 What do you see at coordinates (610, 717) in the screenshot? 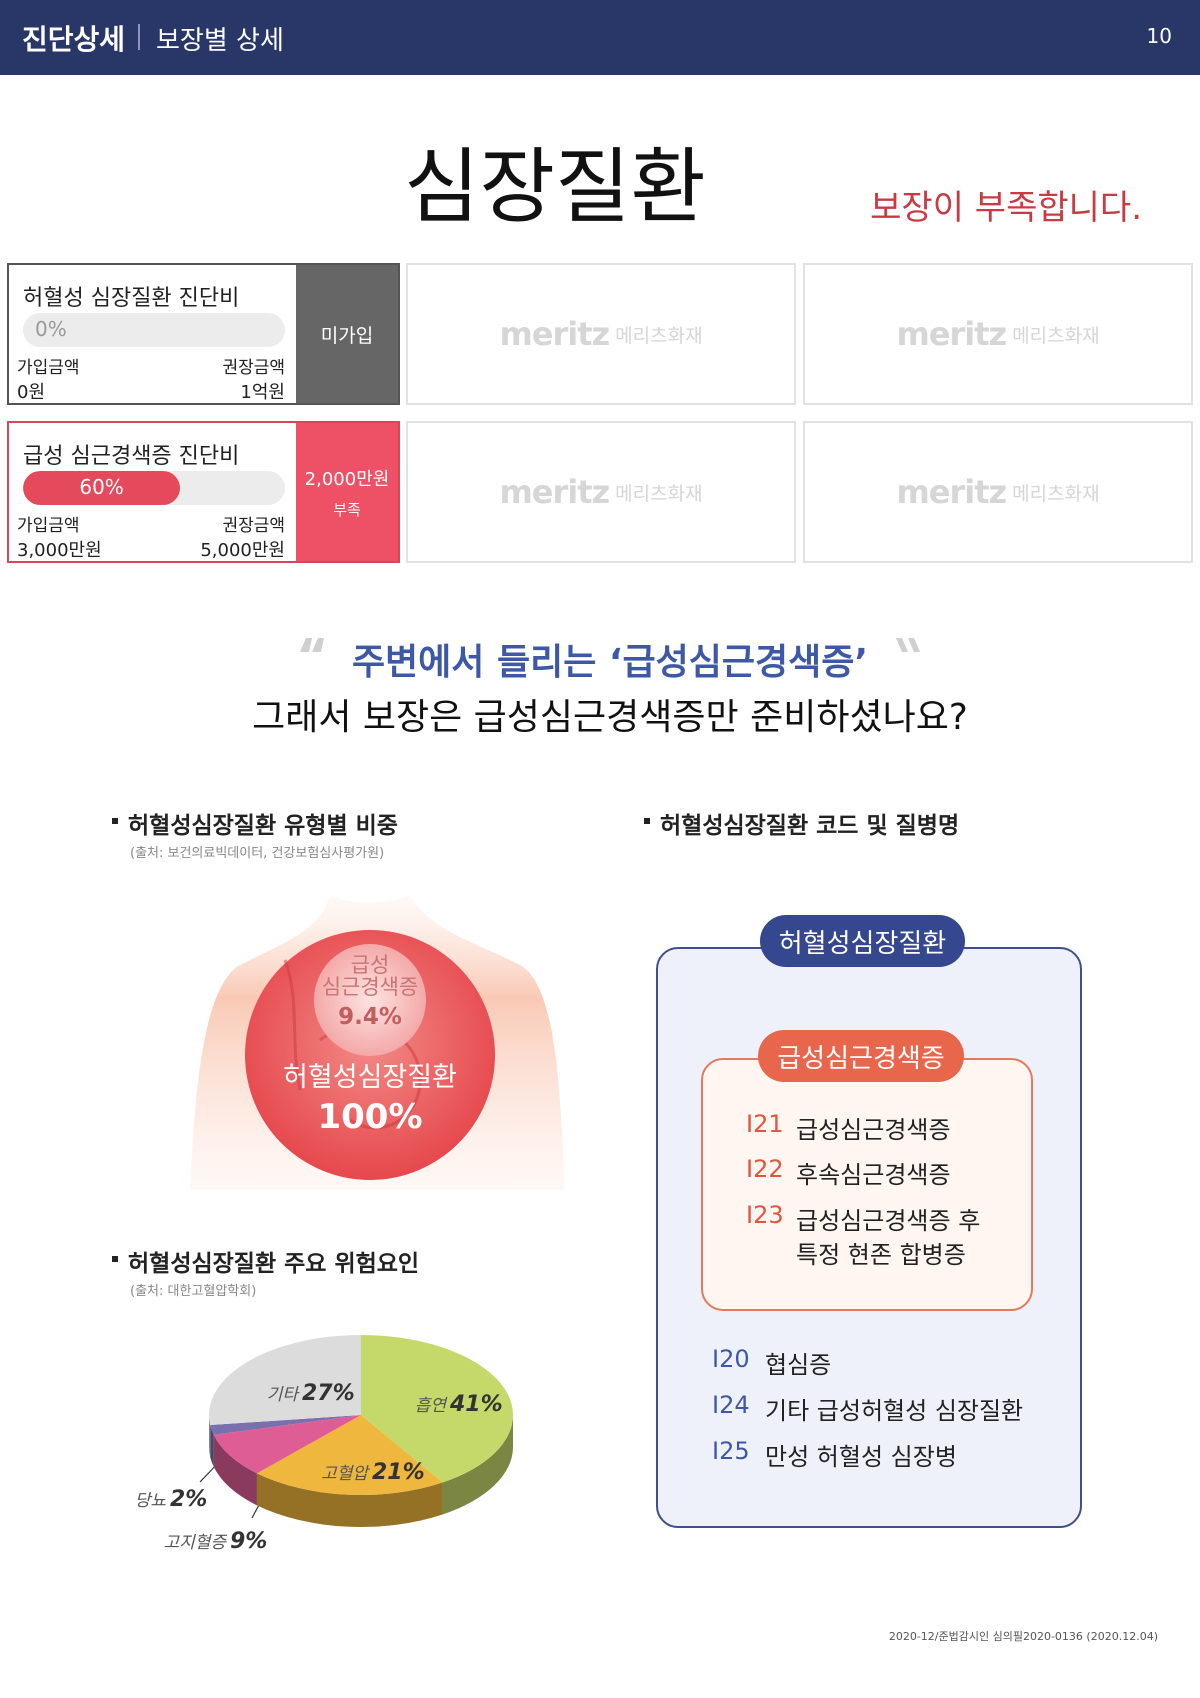
I see `quote-question: 그래서 보장은 급성심근경색증만 준비하셨나요?` at bounding box center [610, 717].